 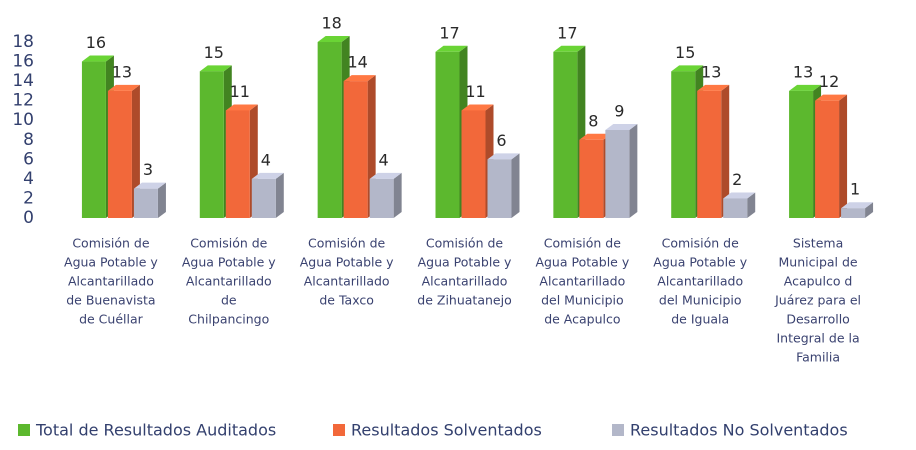 I want to click on value-label: 2, so click(x=737, y=179).